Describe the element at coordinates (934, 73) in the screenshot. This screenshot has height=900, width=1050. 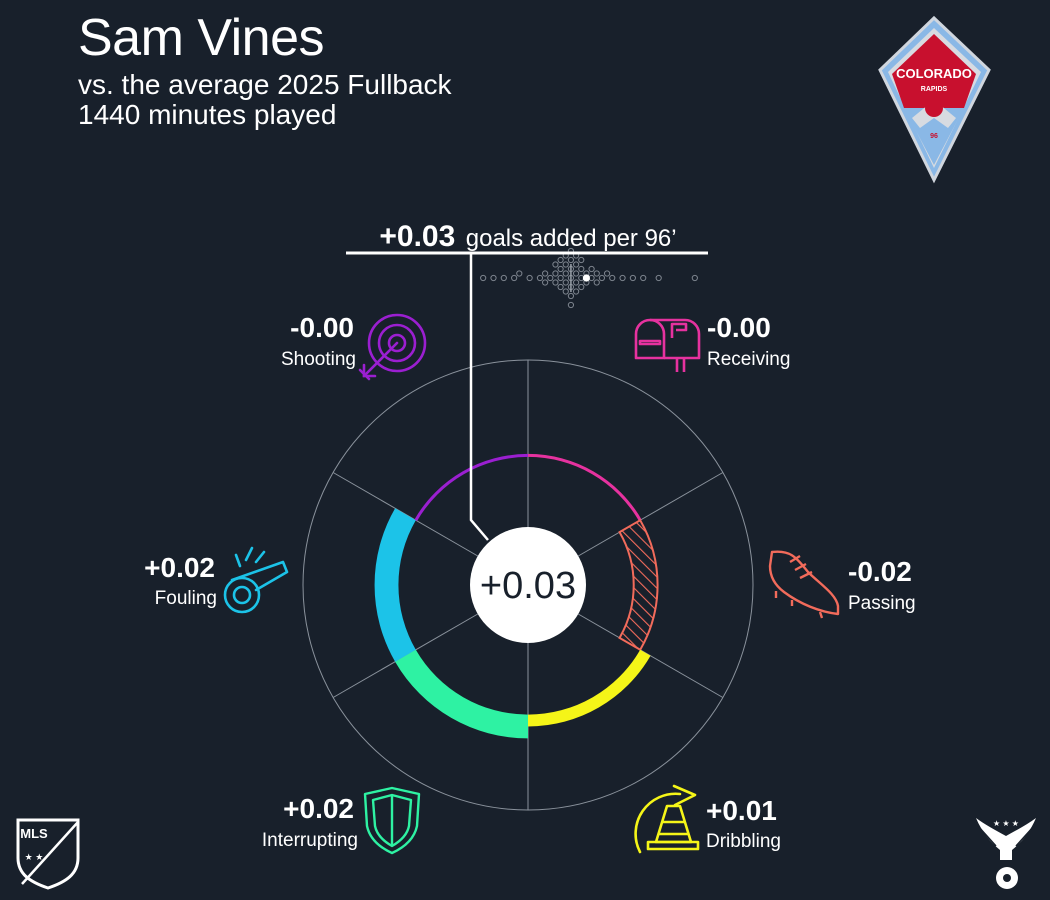
I see `club-name-text: COLORADO` at that location.